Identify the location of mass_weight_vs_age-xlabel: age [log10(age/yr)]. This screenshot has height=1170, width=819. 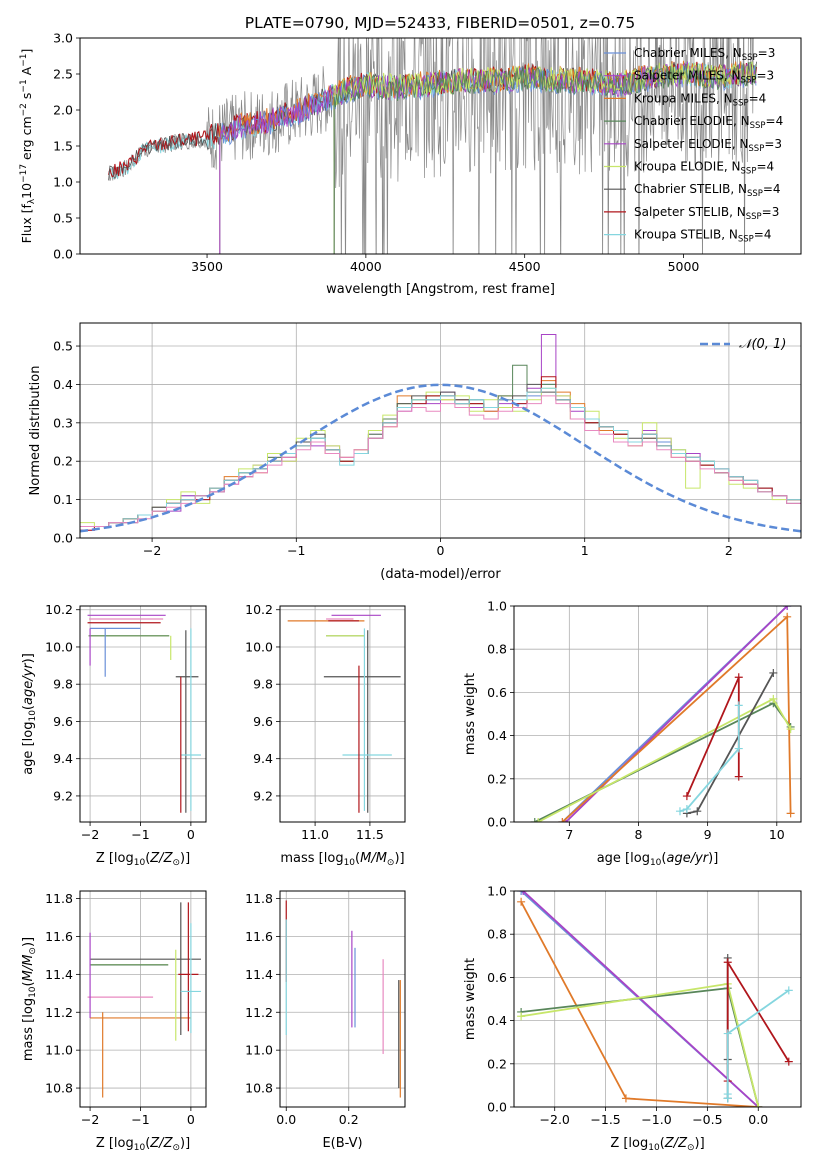
(658, 859).